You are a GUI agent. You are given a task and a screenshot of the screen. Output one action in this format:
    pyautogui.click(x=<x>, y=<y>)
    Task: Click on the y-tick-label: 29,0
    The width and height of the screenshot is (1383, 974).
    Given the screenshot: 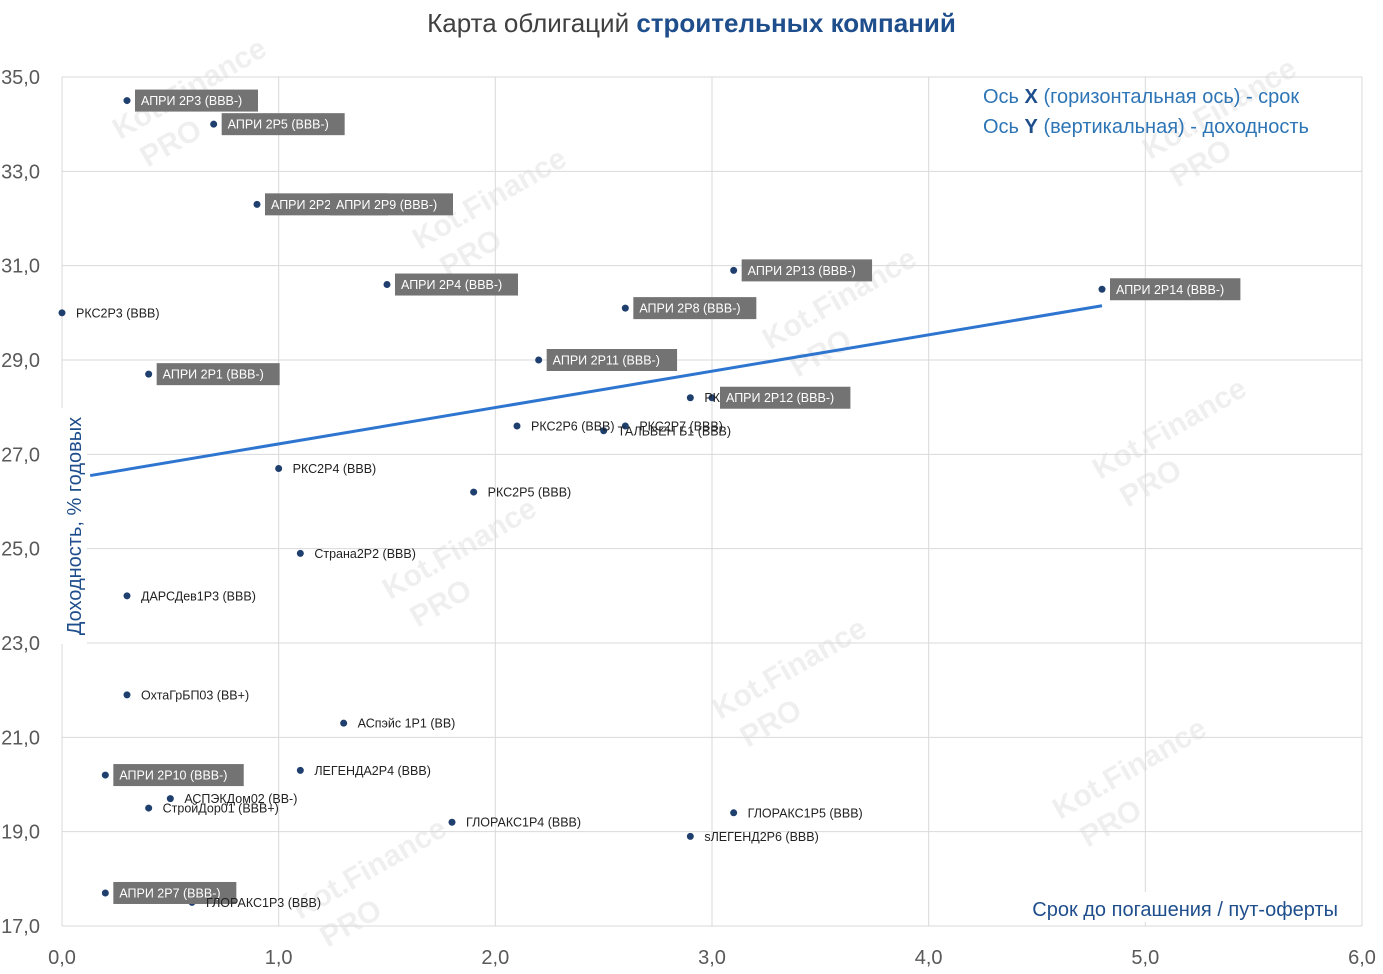 What is the action you would take?
    pyautogui.click(x=20, y=361)
    